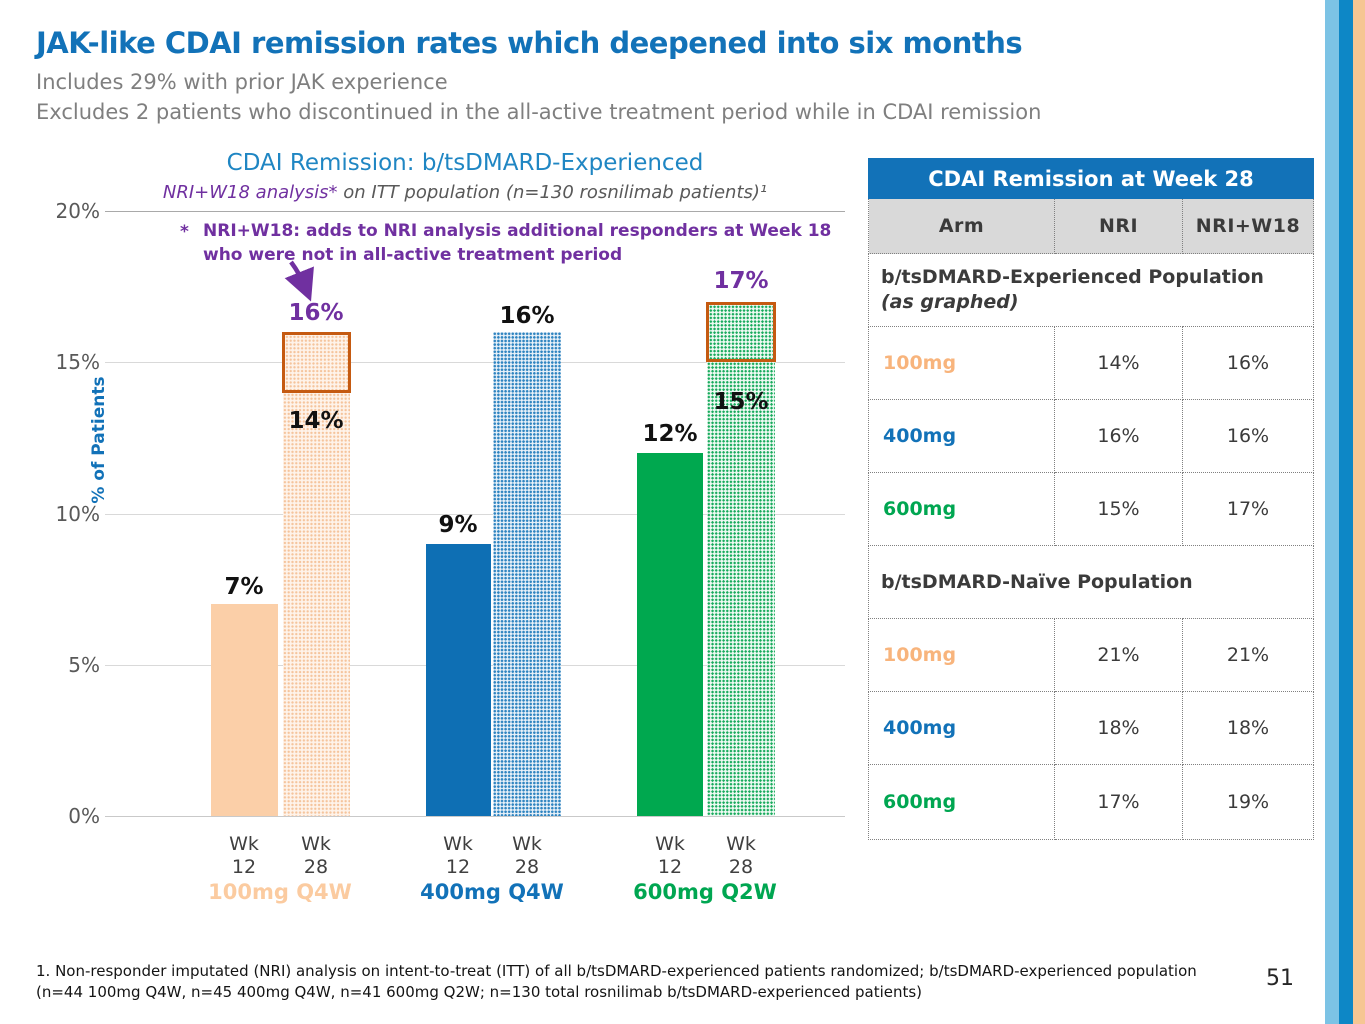 The image size is (1365, 1024). I want to click on value-label-100mg-wk12: 7%, so click(244, 587).